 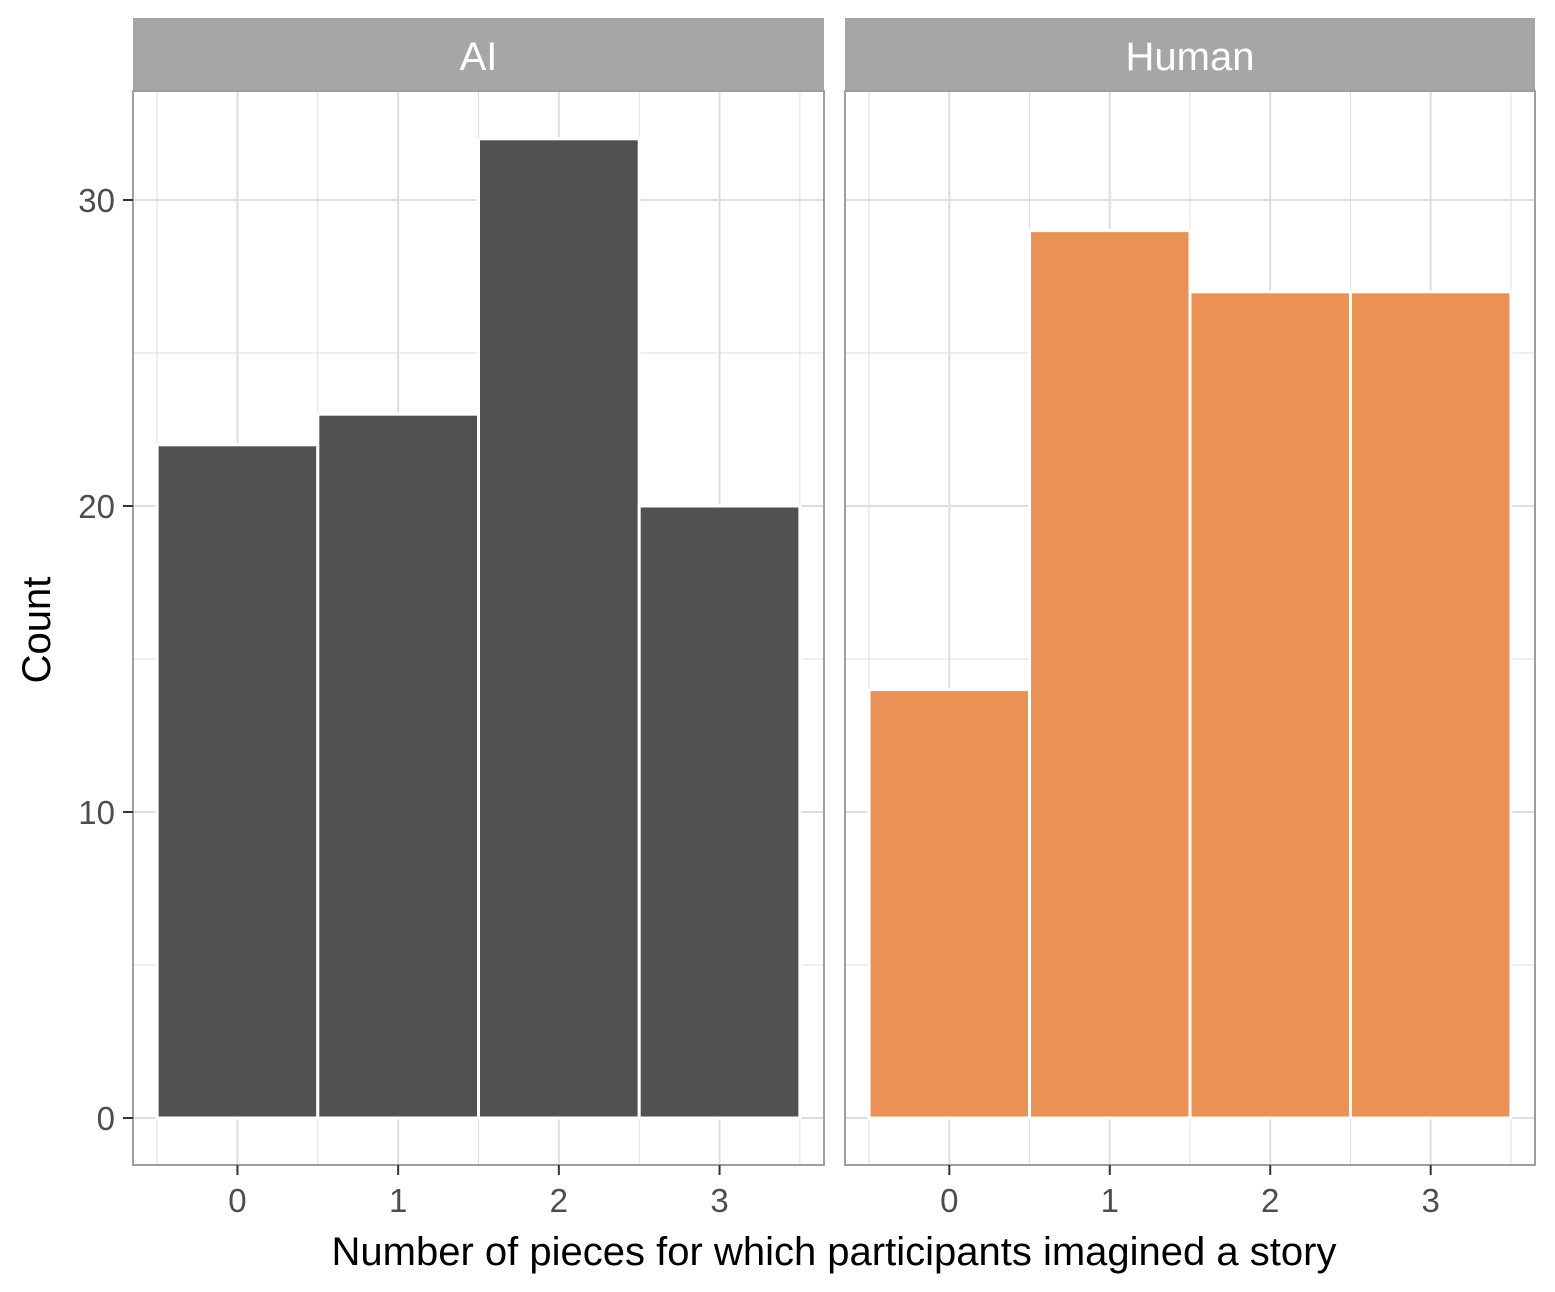 I want to click on y-tick-label: 10, so click(x=96, y=812).